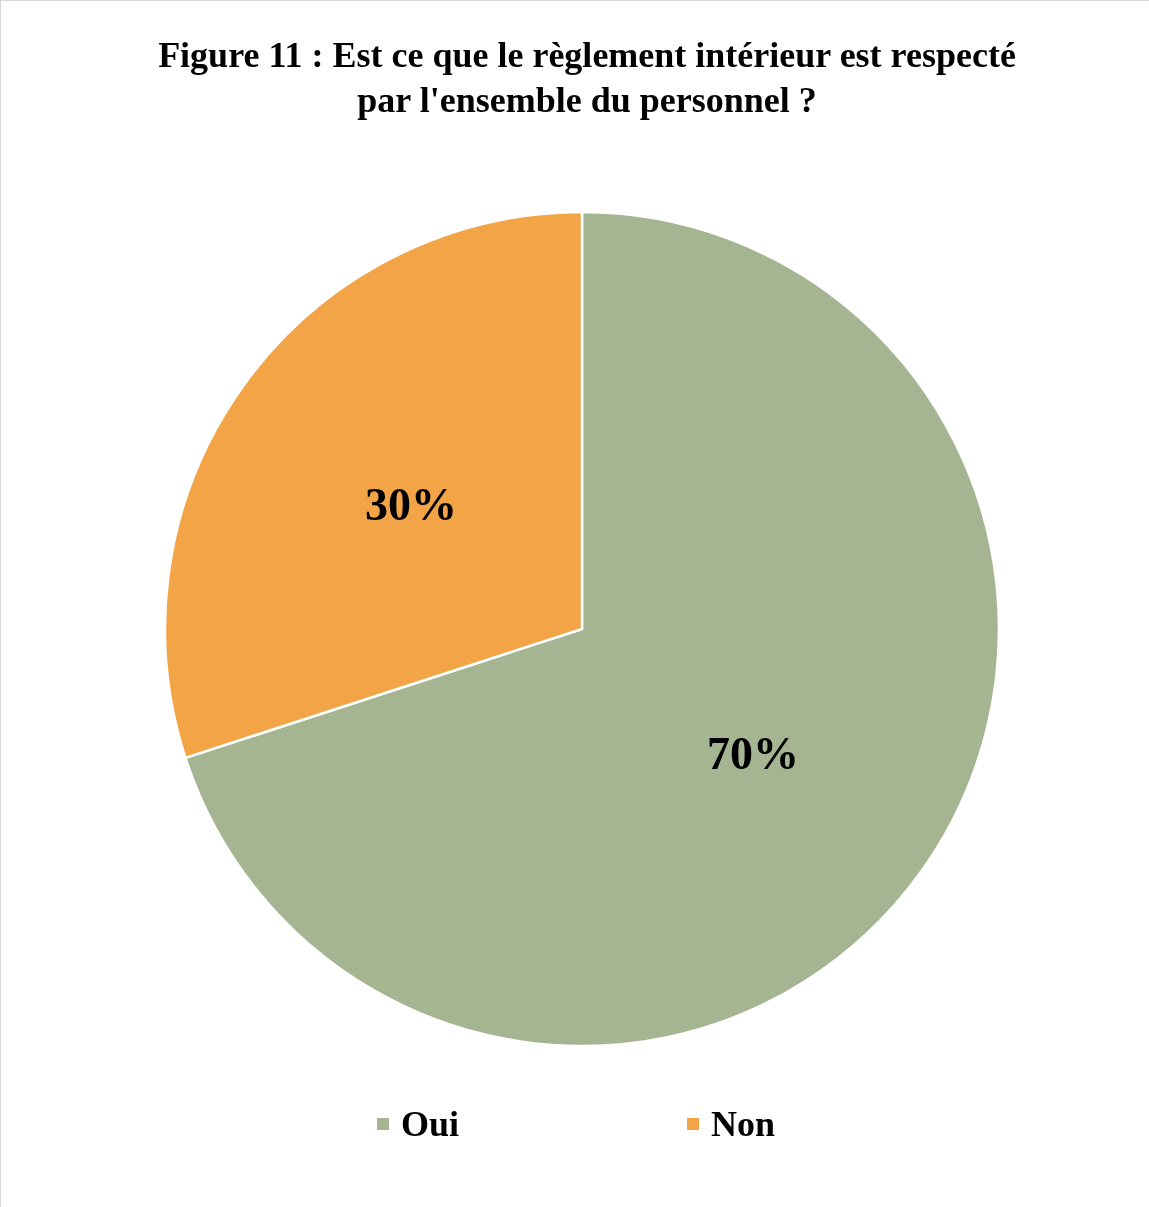 This screenshot has width=1149, height=1207. Describe the element at coordinates (430, 1124) in the screenshot. I see `legend-label: Oui` at that location.